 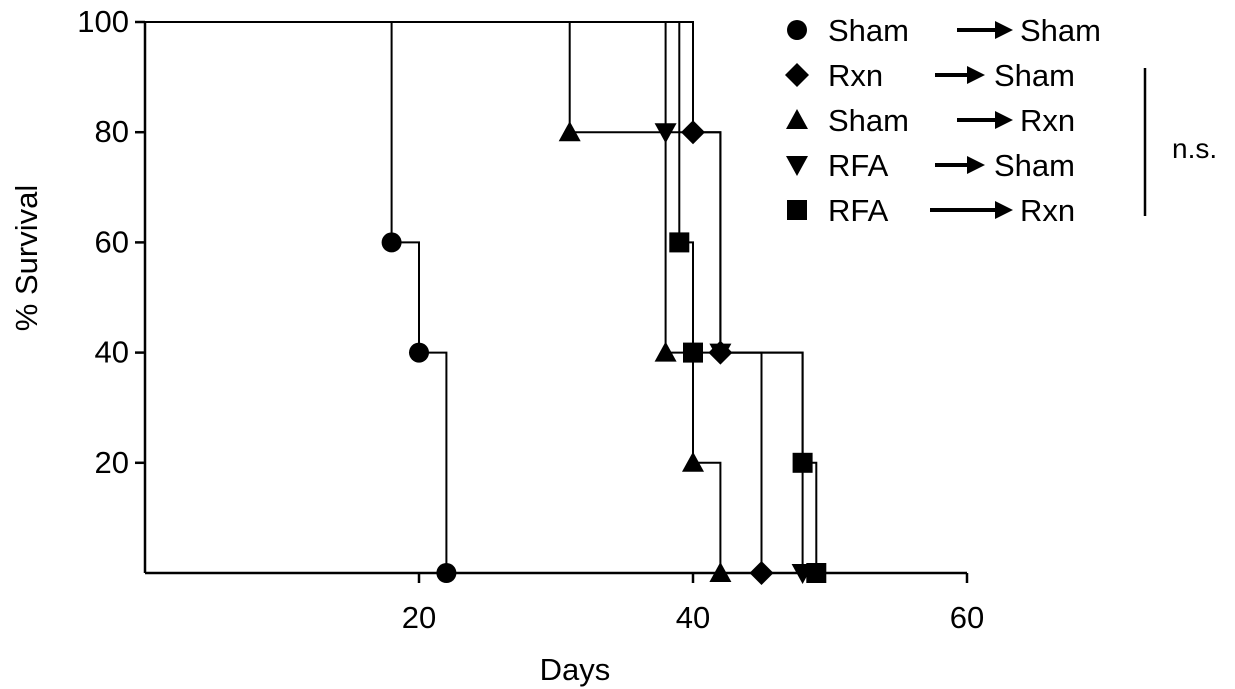 What do you see at coordinates (103, 21) in the screenshot?
I see `y-tick-label: 100` at bounding box center [103, 21].